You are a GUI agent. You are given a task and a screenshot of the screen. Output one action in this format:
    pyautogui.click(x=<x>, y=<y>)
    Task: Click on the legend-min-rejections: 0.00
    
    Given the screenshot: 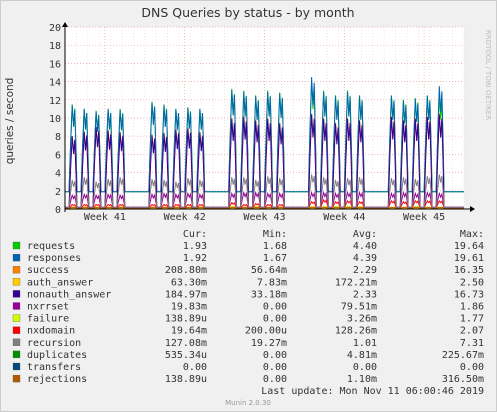 What is the action you would take?
    pyautogui.click(x=275, y=379)
    